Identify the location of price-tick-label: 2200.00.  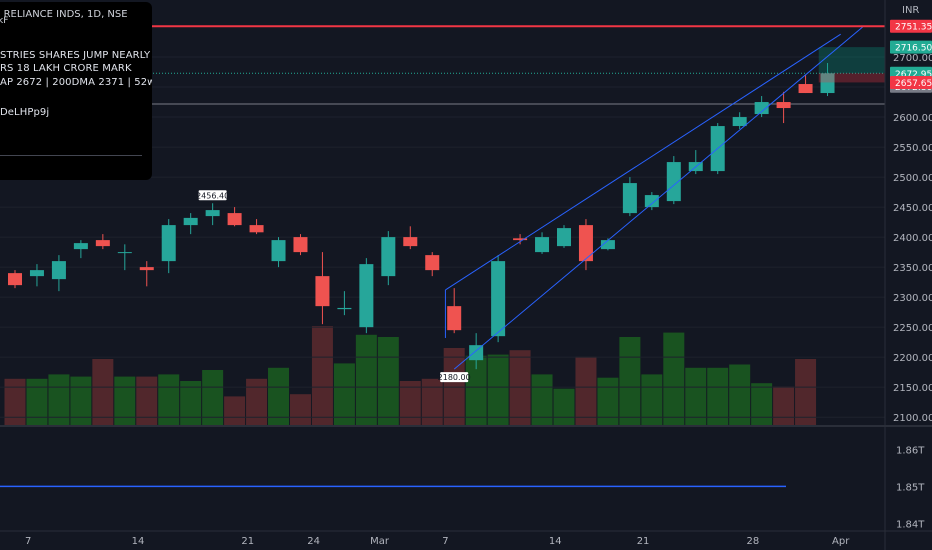
(912, 358).